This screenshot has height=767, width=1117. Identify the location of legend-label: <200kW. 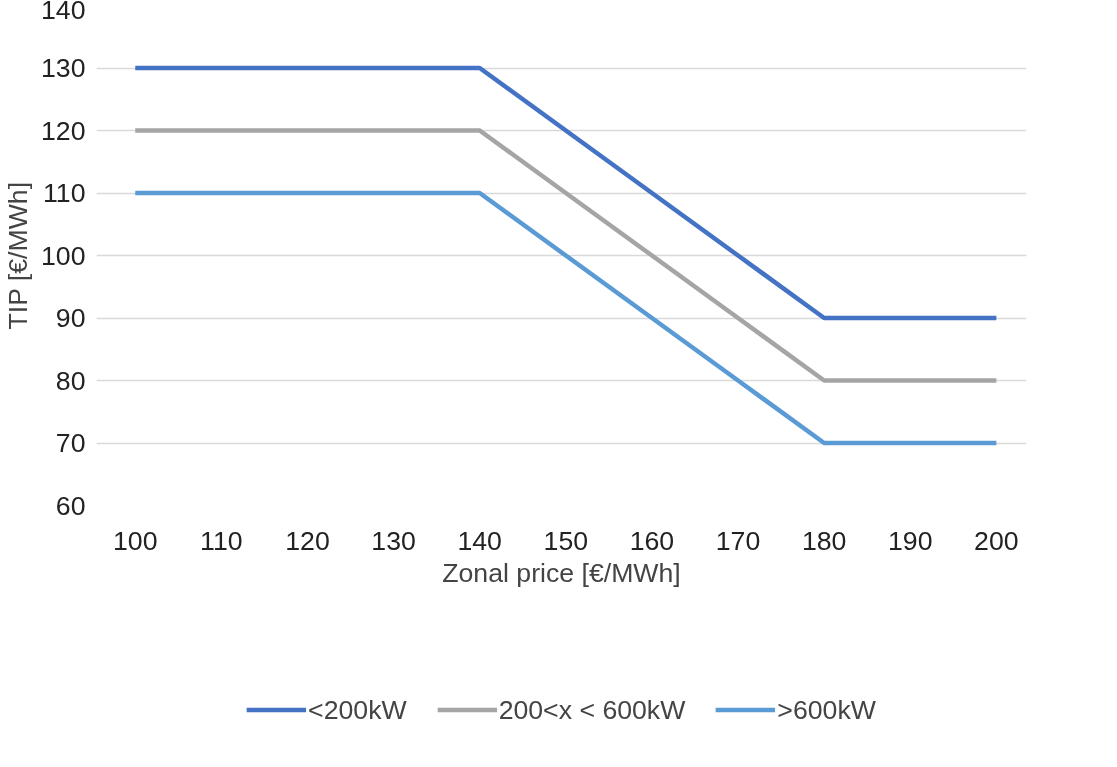
(357, 710).